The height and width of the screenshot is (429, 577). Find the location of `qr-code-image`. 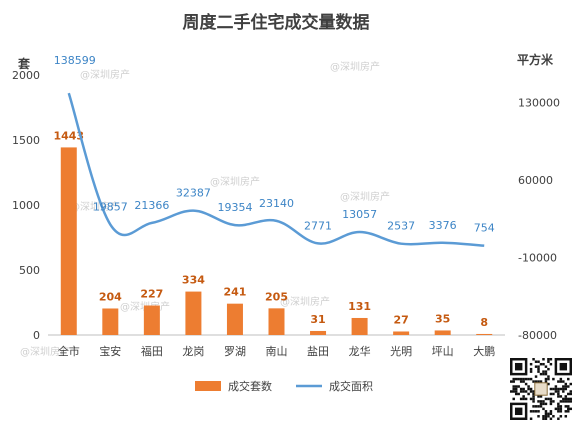

qr-code-image is located at coordinates (541, 389).